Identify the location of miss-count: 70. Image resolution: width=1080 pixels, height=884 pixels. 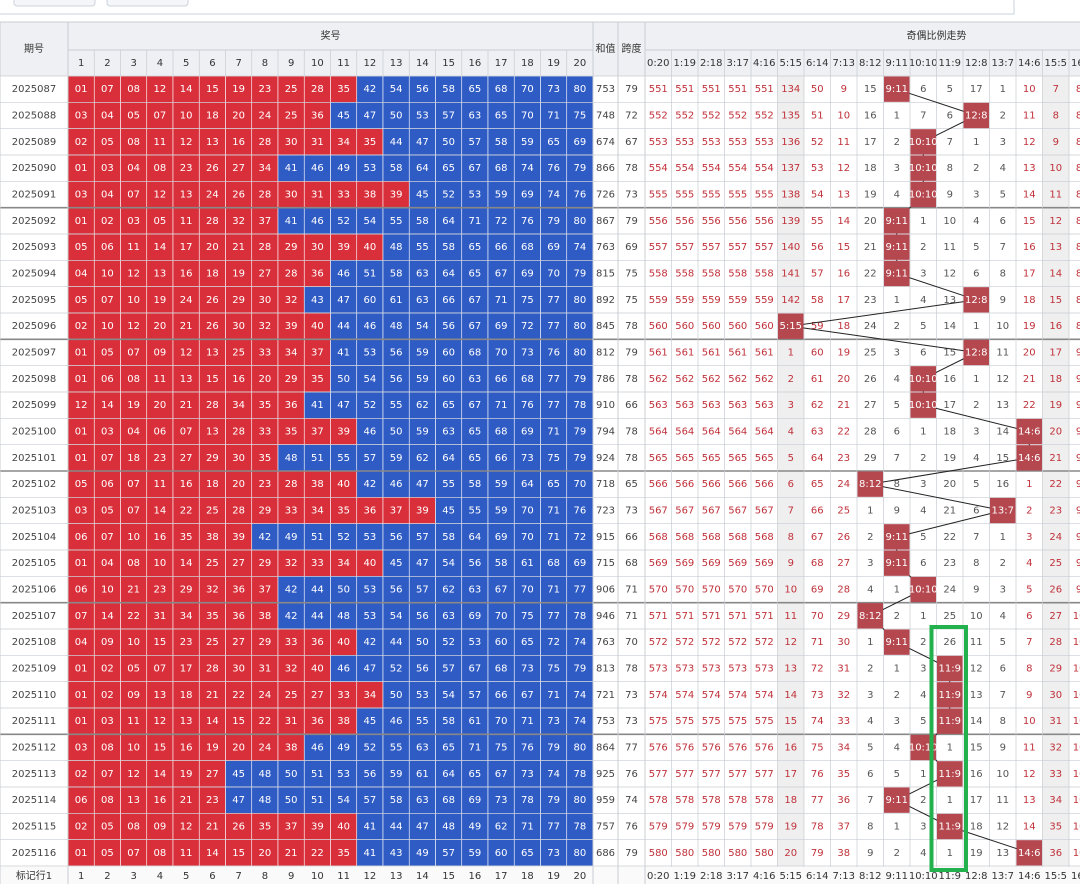
(817, 616).